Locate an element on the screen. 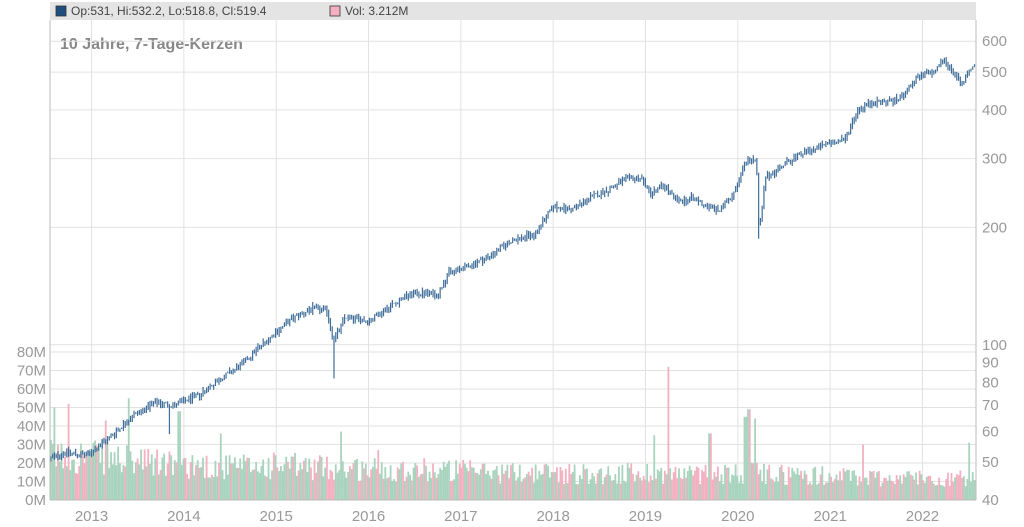 The image size is (1024, 527). x-tick-label: 2019 is located at coordinates (645, 516).